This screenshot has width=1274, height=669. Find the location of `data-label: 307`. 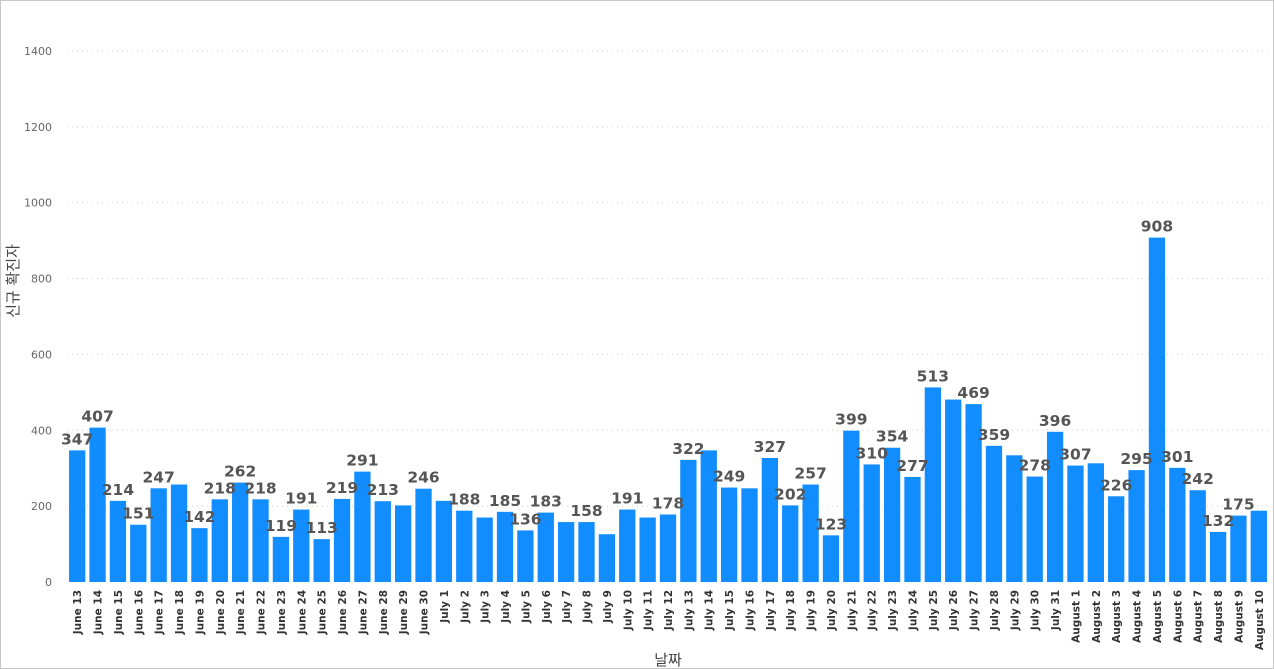

data-label: 307 is located at coordinates (1075, 455).